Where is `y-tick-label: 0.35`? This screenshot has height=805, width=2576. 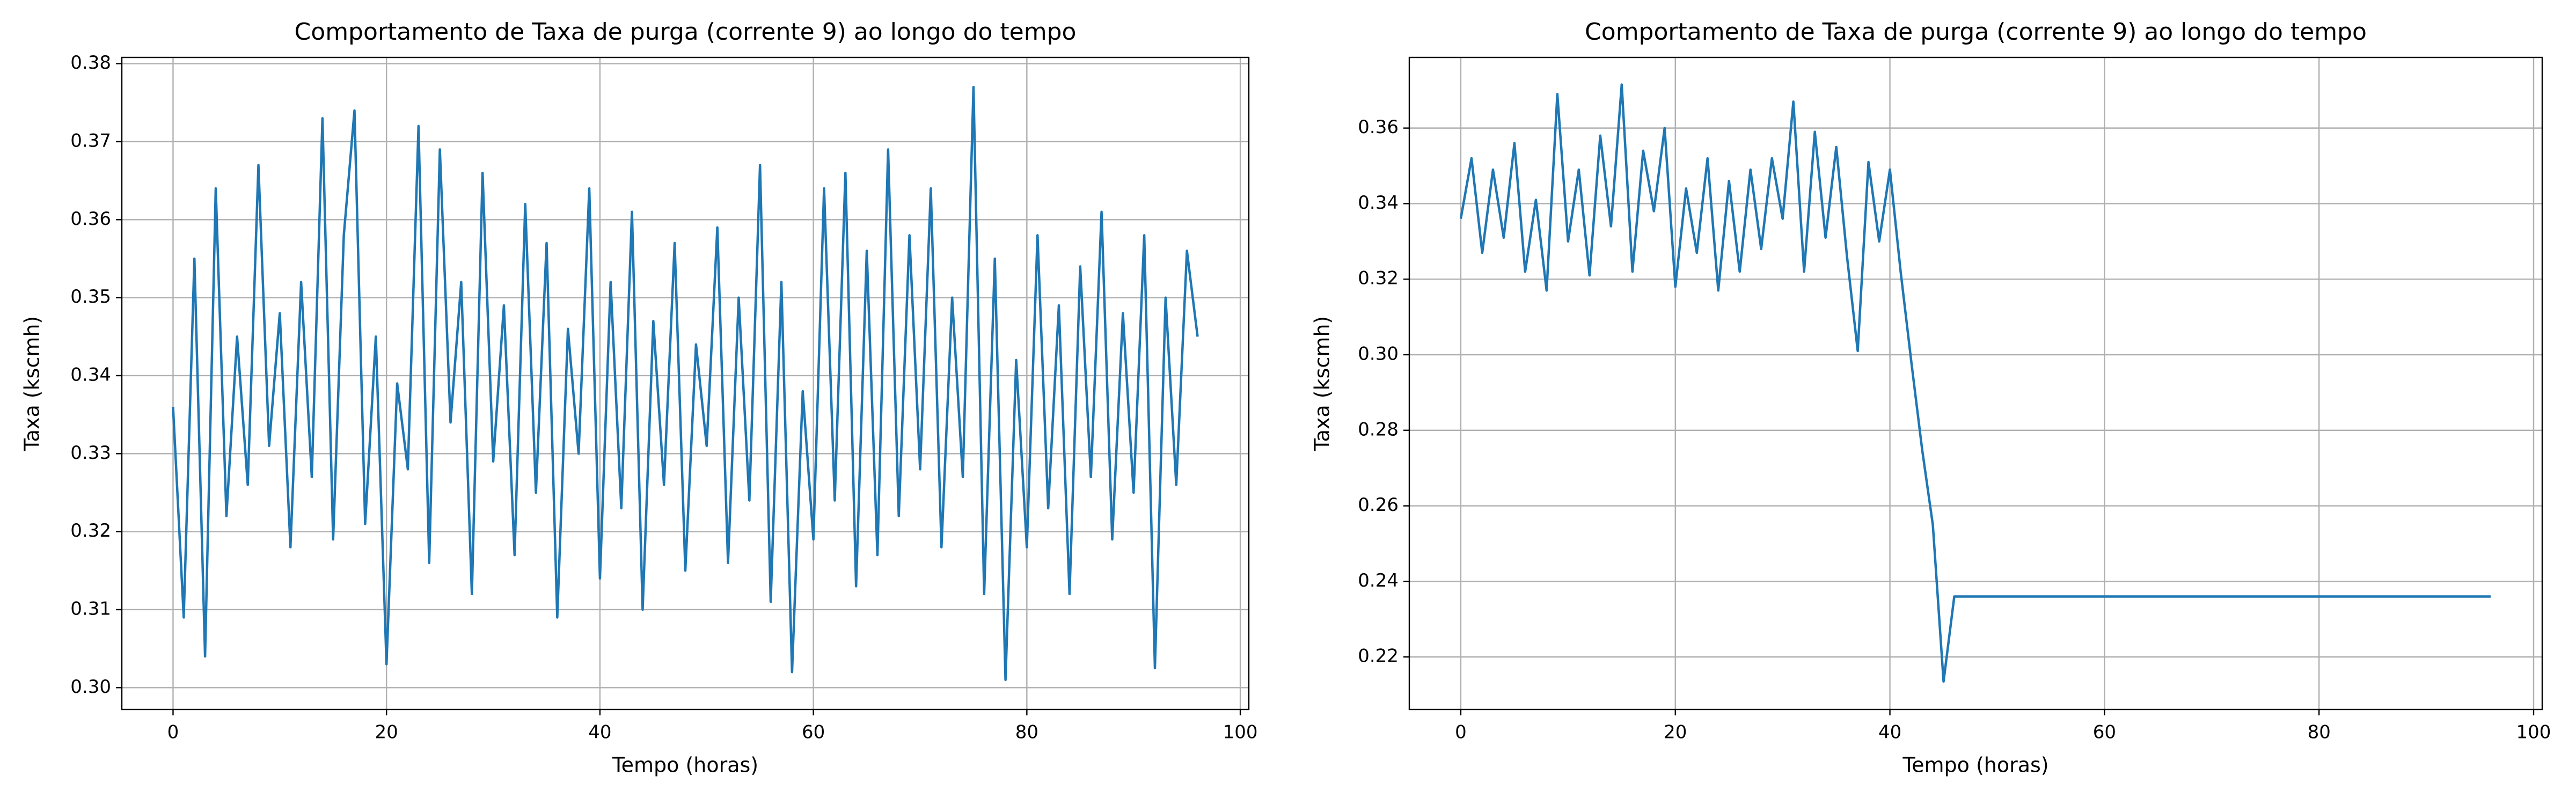
y-tick-label: 0.35 is located at coordinates (90, 297).